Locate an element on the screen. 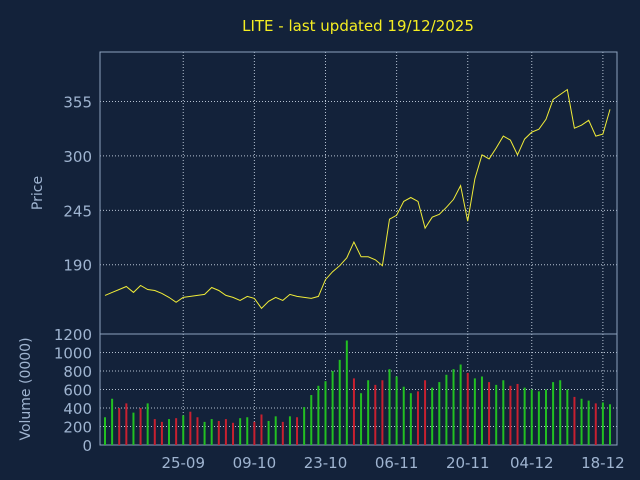  price-tick-label: 245 is located at coordinates (77, 211).